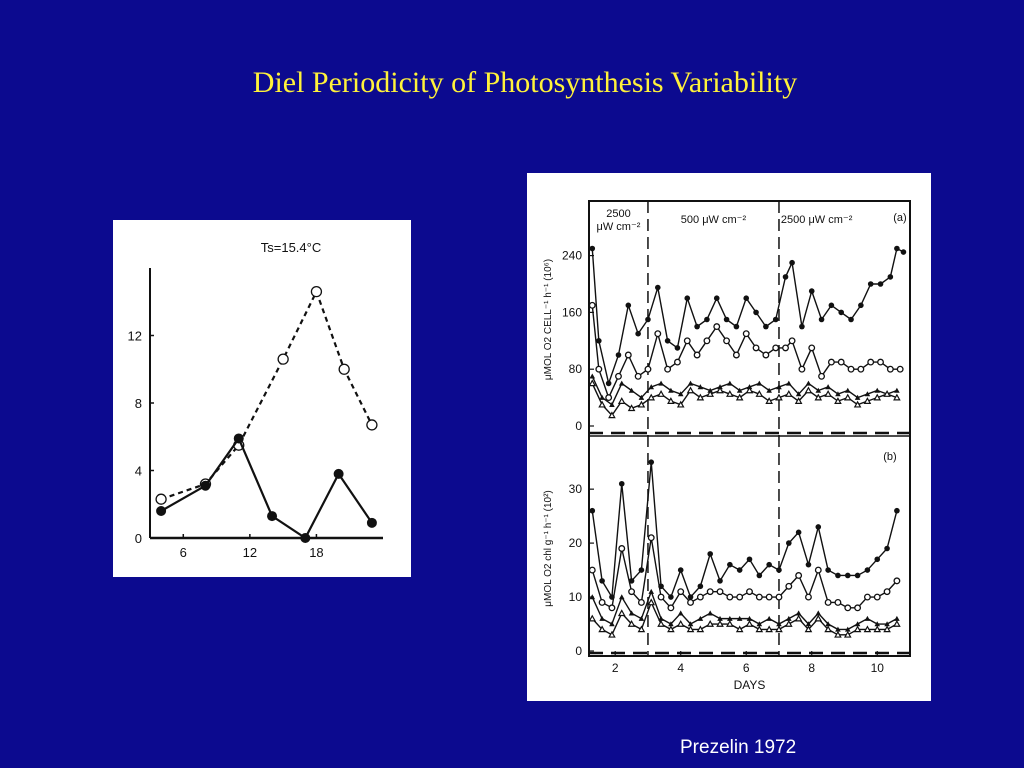 The width and height of the screenshot is (1024, 768). I want to click on x-tick-label: 18, so click(316, 552).